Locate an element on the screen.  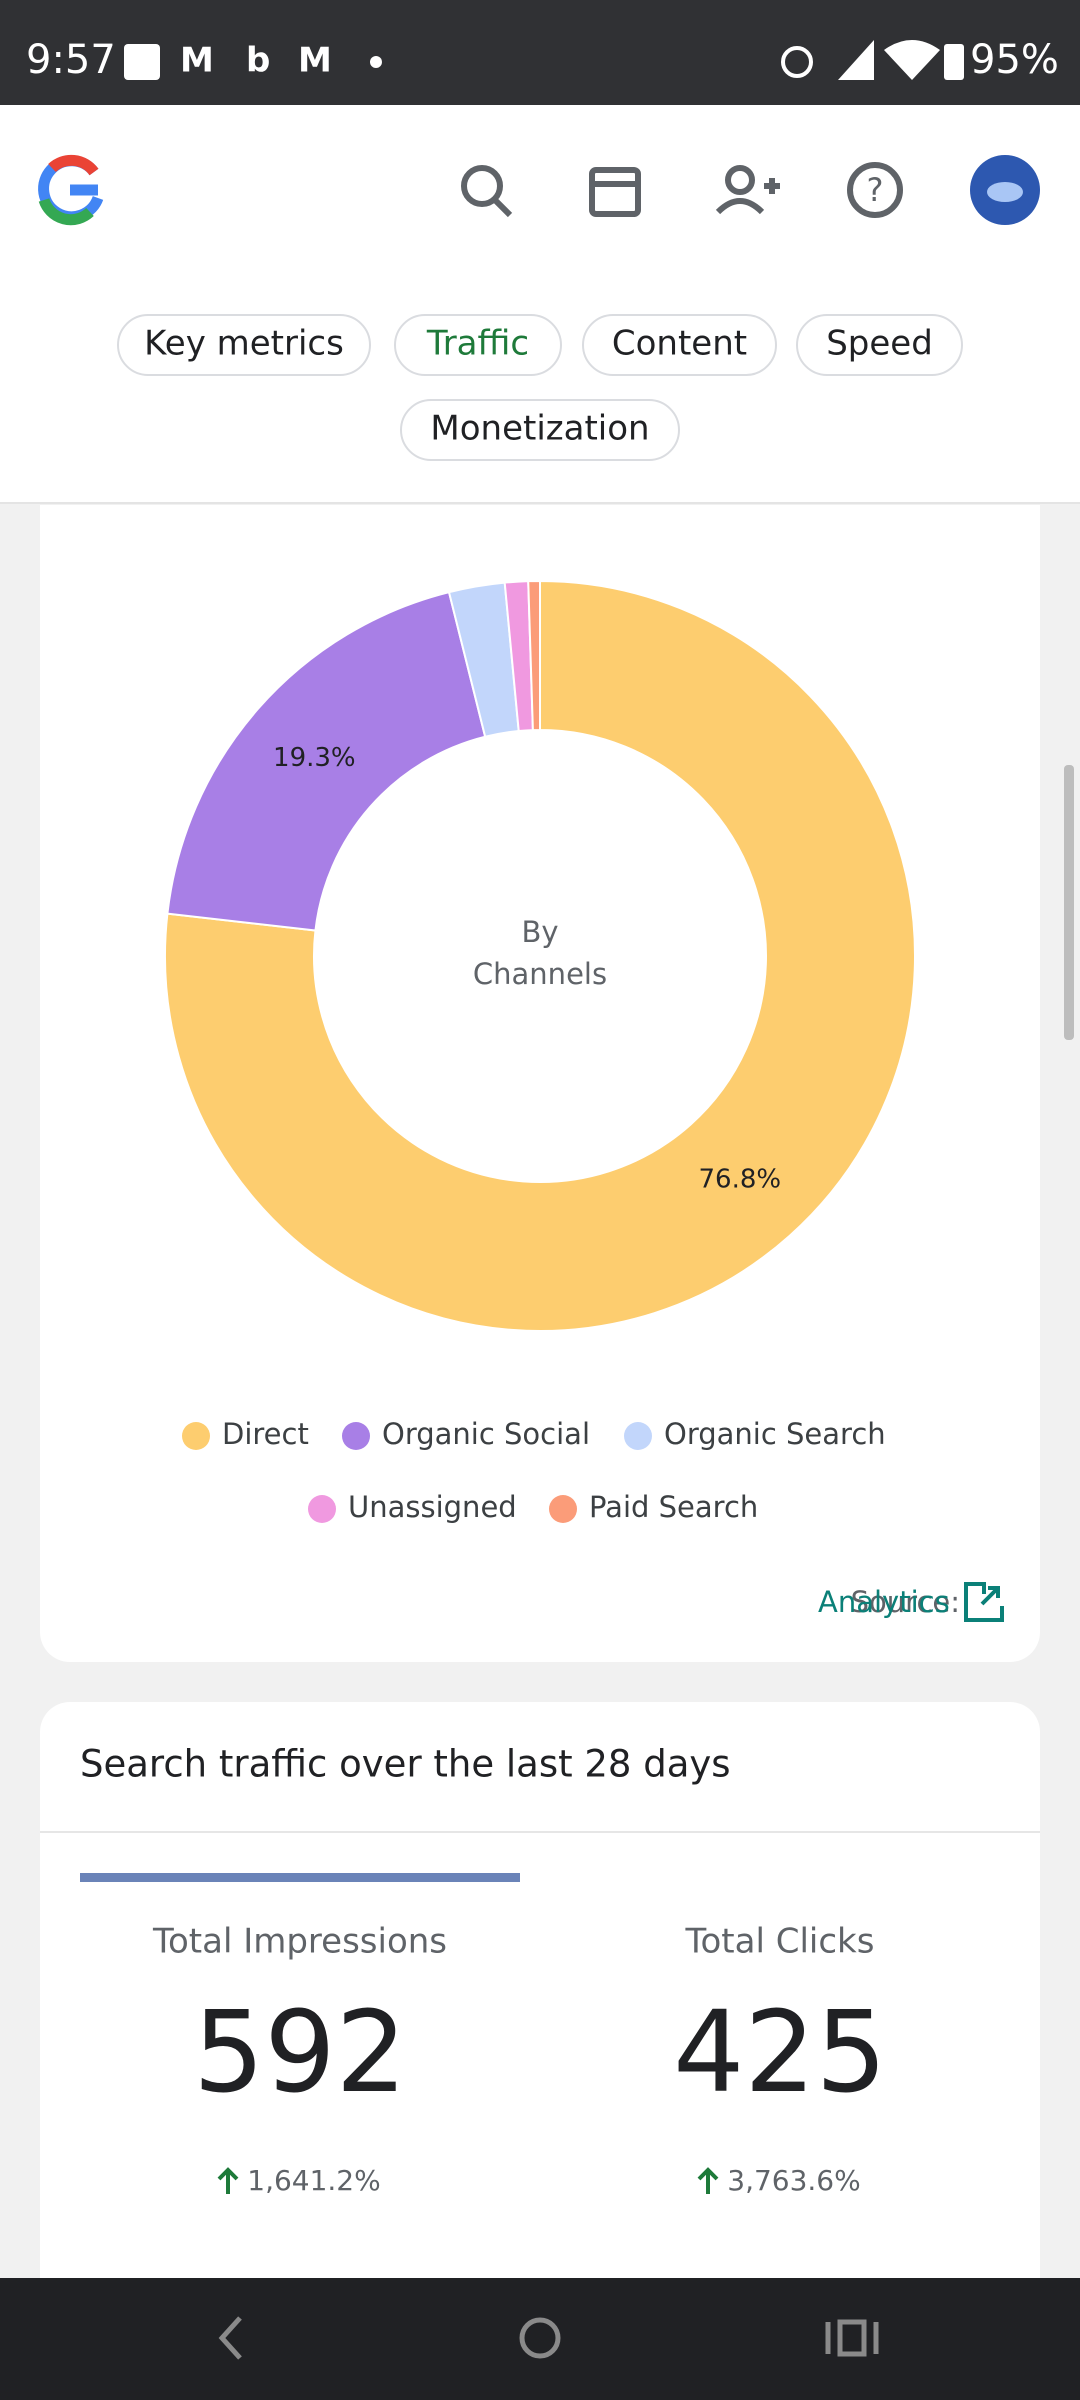
selected-indicator is located at coordinates (300, 1877).